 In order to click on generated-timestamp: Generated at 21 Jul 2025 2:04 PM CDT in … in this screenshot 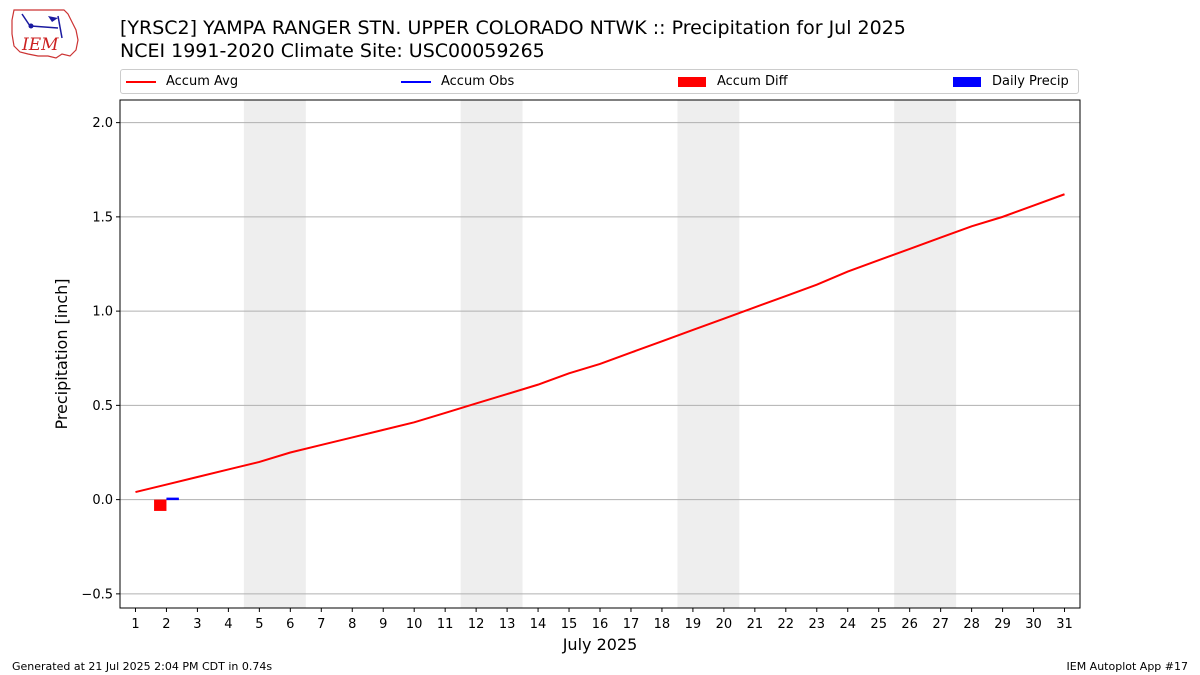, I will do `click(142, 666)`.